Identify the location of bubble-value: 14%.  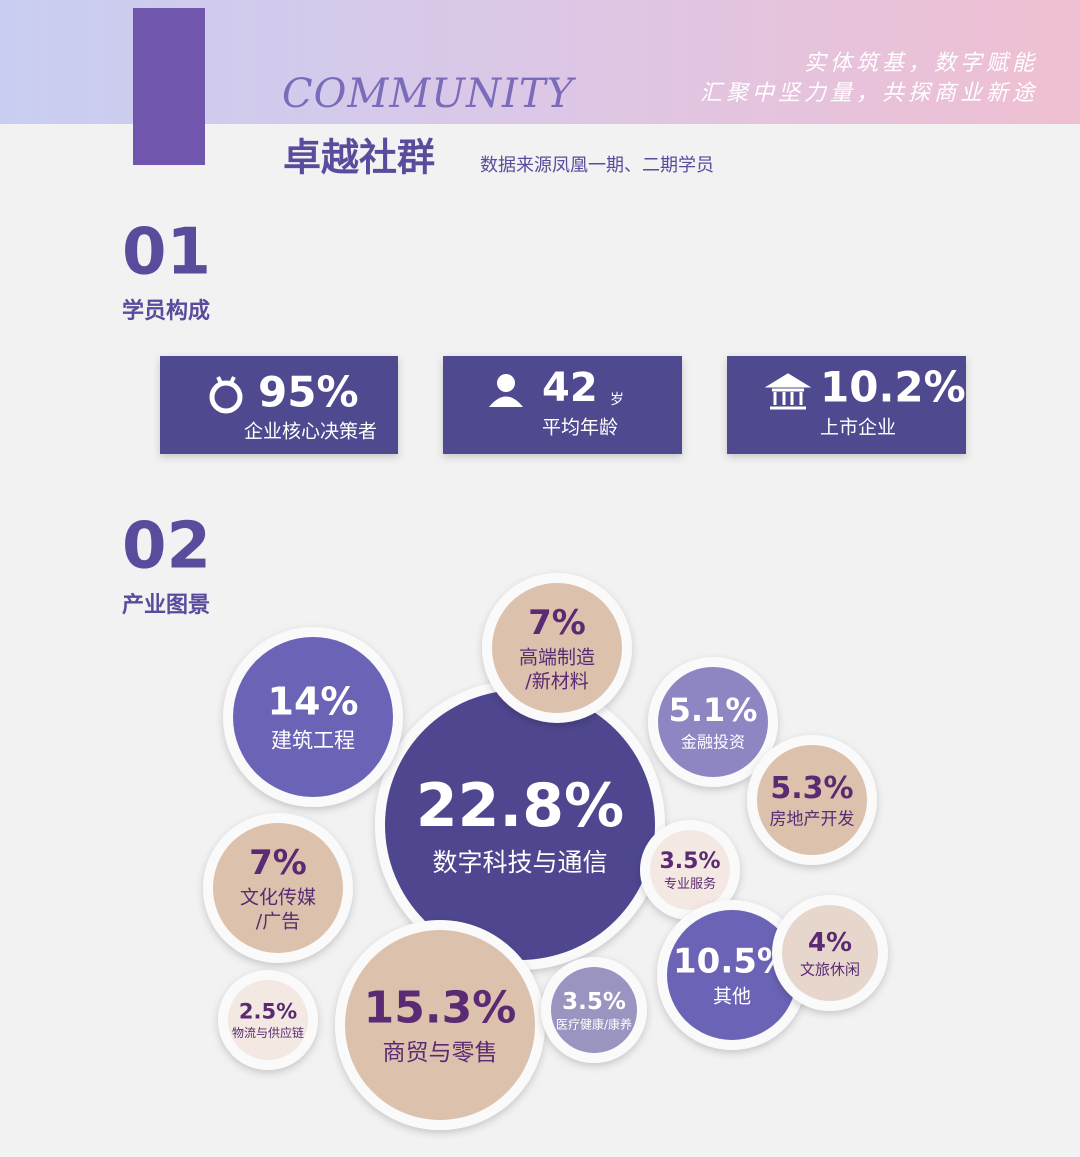
(313, 701).